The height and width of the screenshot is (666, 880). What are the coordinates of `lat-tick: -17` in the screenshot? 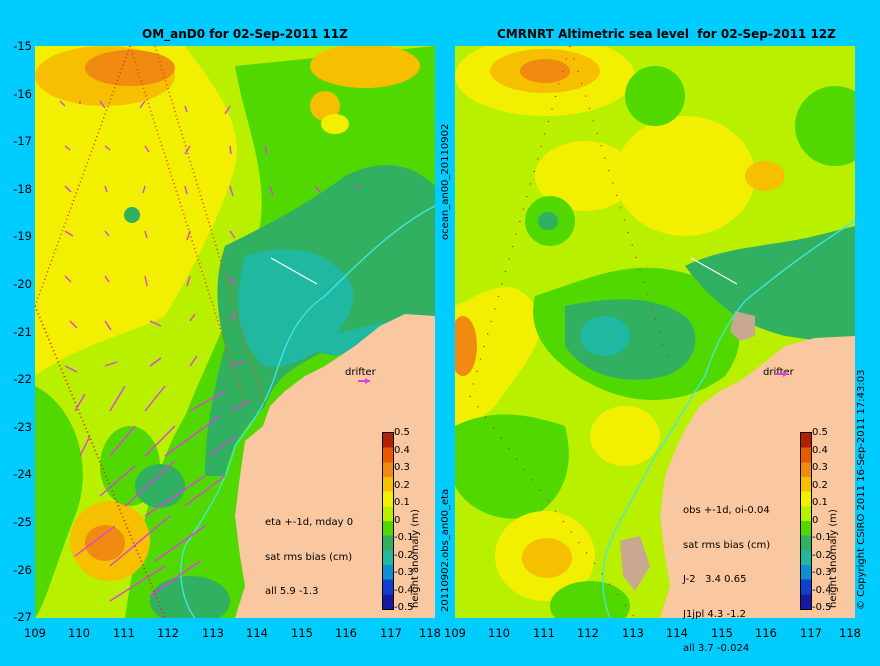 It's located at (22, 141).